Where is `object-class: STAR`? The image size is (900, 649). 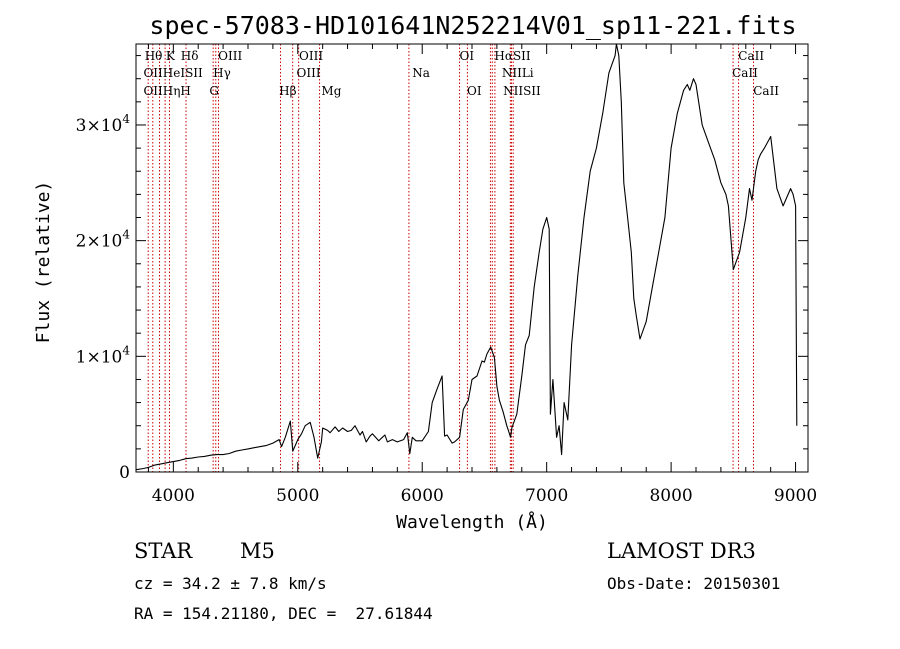
object-class: STAR is located at coordinates (163, 551).